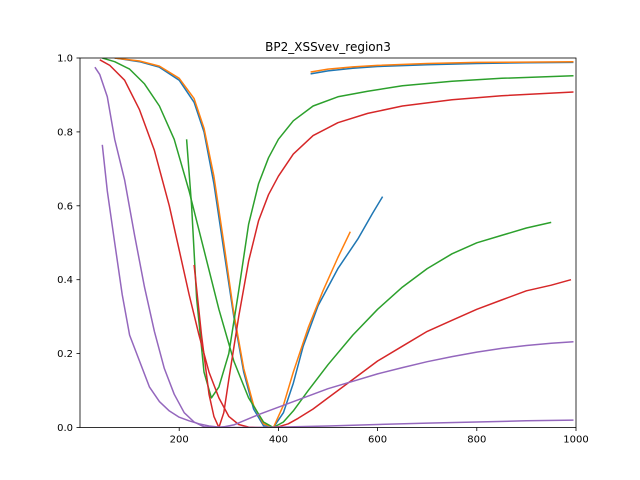 Image resolution: width=640 pixels, height=480 pixels. Describe the element at coordinates (476, 440) in the screenshot. I see `x-tick-label: 800` at that location.